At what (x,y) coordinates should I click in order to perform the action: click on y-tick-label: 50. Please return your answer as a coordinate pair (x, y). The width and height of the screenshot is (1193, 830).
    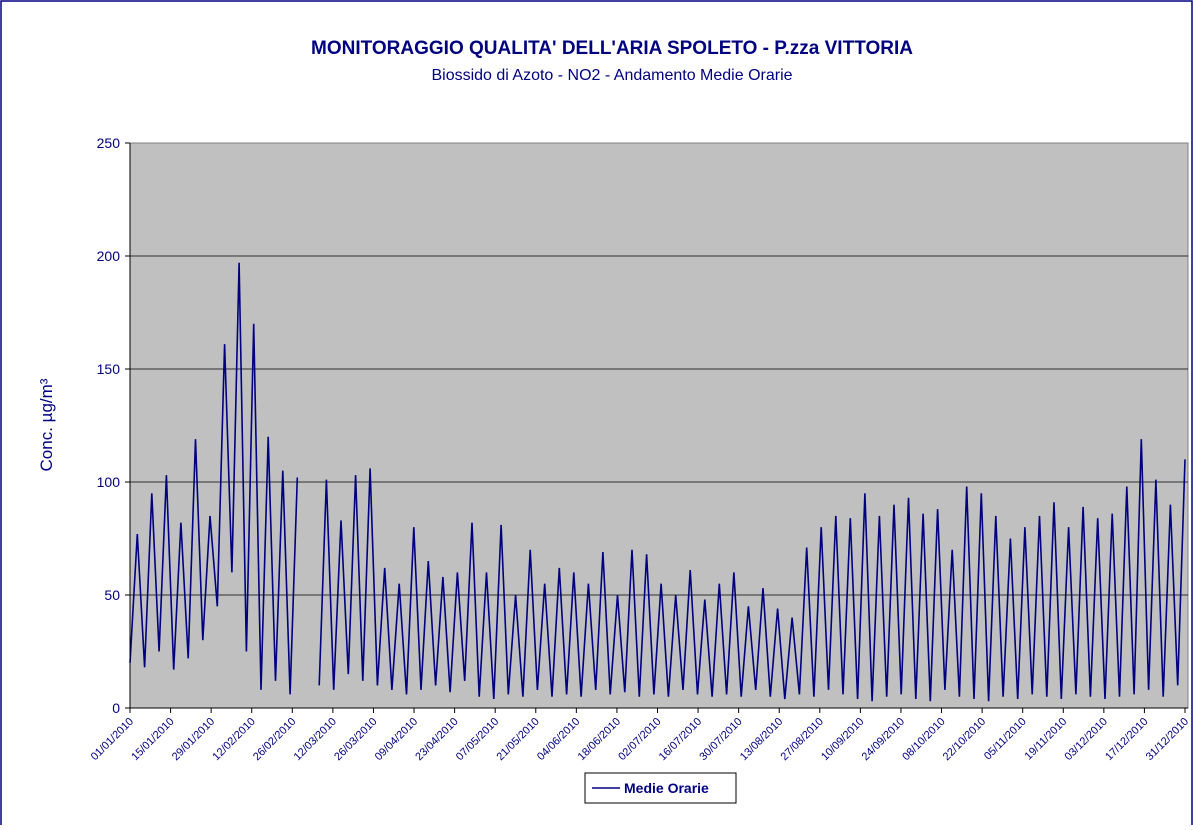
    Looking at the image, I should click on (112, 595).